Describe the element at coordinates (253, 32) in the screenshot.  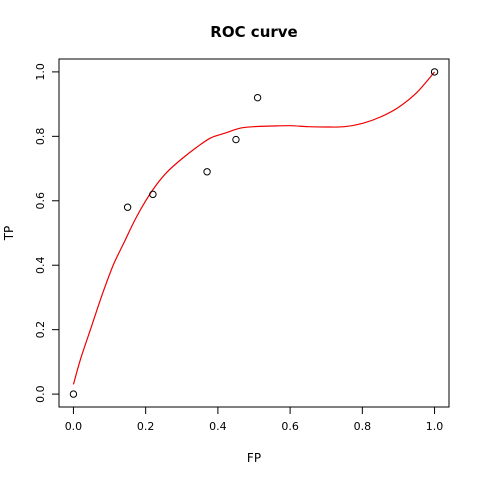
I see `chart-title: ROC curve` at that location.